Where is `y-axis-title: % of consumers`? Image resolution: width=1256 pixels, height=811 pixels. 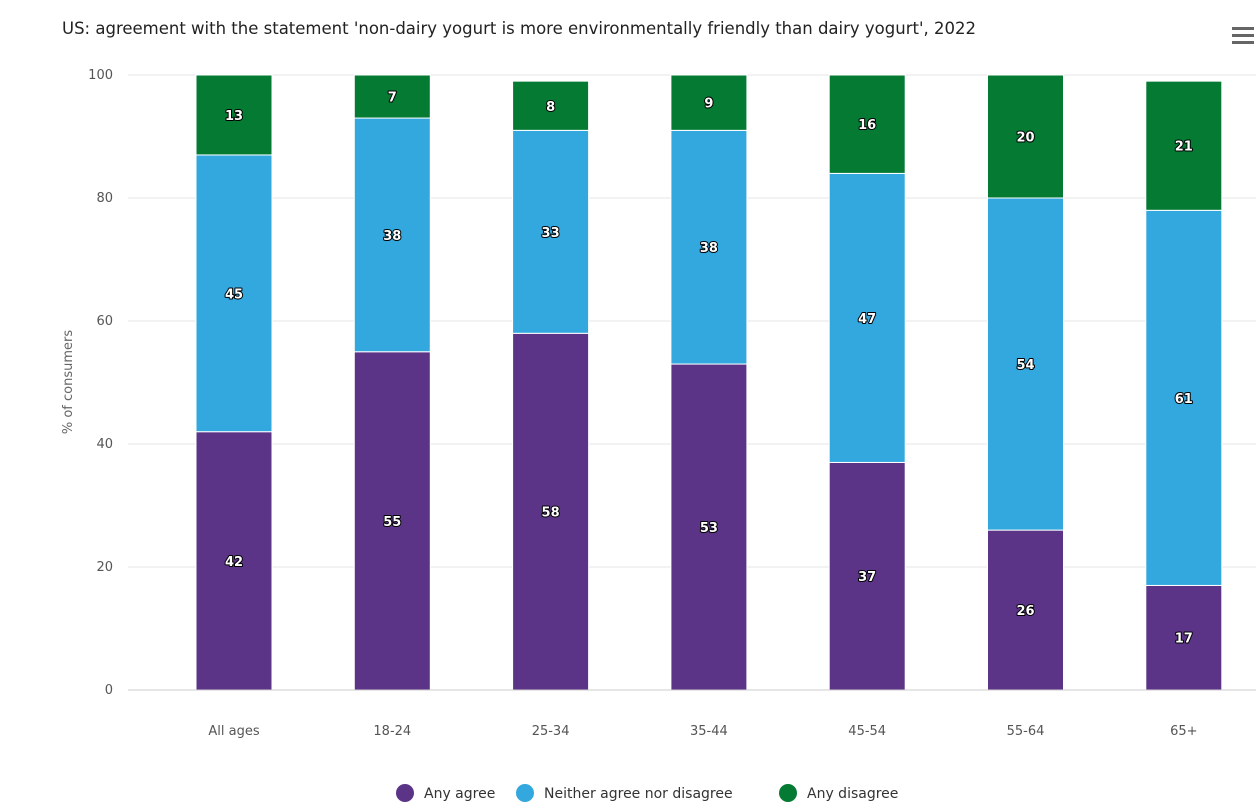 y-axis-title: % of consumers is located at coordinates (68, 382).